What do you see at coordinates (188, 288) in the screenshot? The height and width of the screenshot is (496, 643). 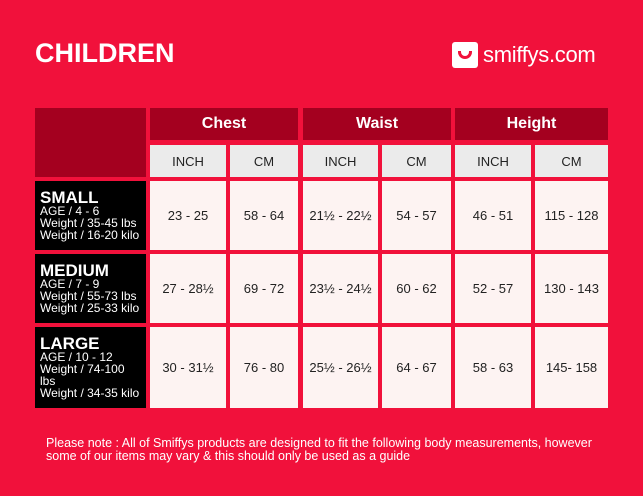 I see `measurement-cell: 27 - 28½` at bounding box center [188, 288].